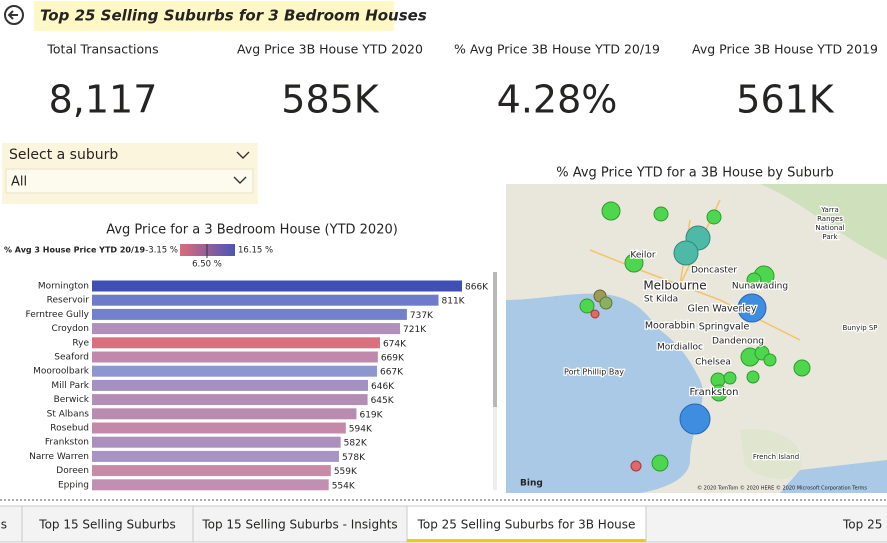 The width and height of the screenshot is (887, 543). What do you see at coordinates (207, 265) in the screenshot?
I see `legend-mid: 6.50 %` at bounding box center [207, 265].